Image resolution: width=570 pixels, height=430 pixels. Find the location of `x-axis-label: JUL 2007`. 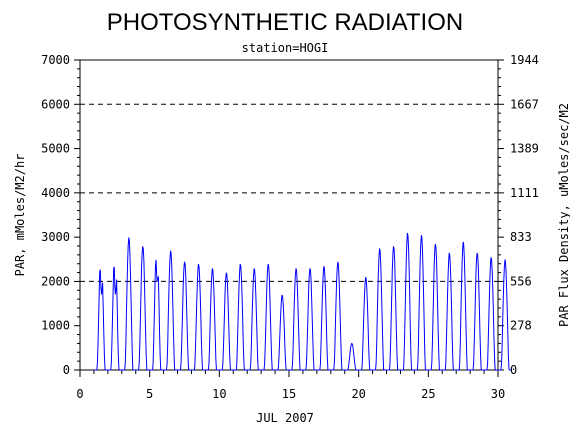

x-axis-label: JUL 2007 is located at coordinates (285, 418).